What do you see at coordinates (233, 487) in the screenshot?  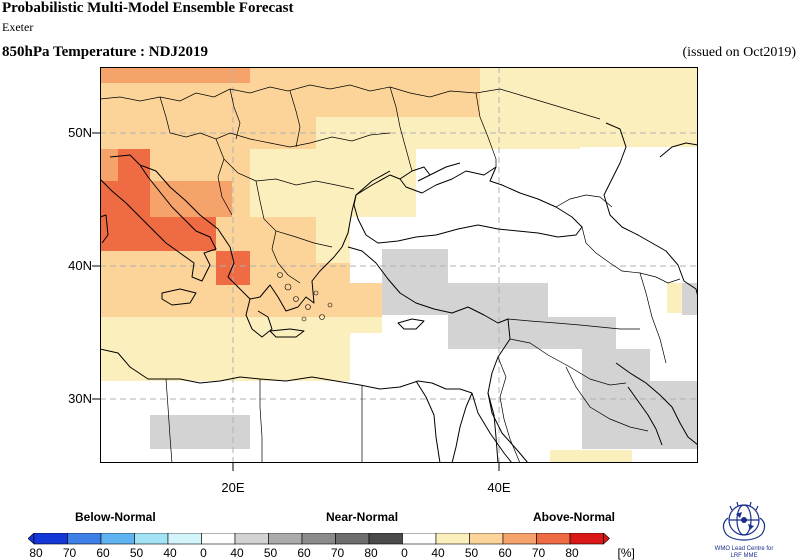 I see `lon-label-20e: 20E` at bounding box center [233, 487].